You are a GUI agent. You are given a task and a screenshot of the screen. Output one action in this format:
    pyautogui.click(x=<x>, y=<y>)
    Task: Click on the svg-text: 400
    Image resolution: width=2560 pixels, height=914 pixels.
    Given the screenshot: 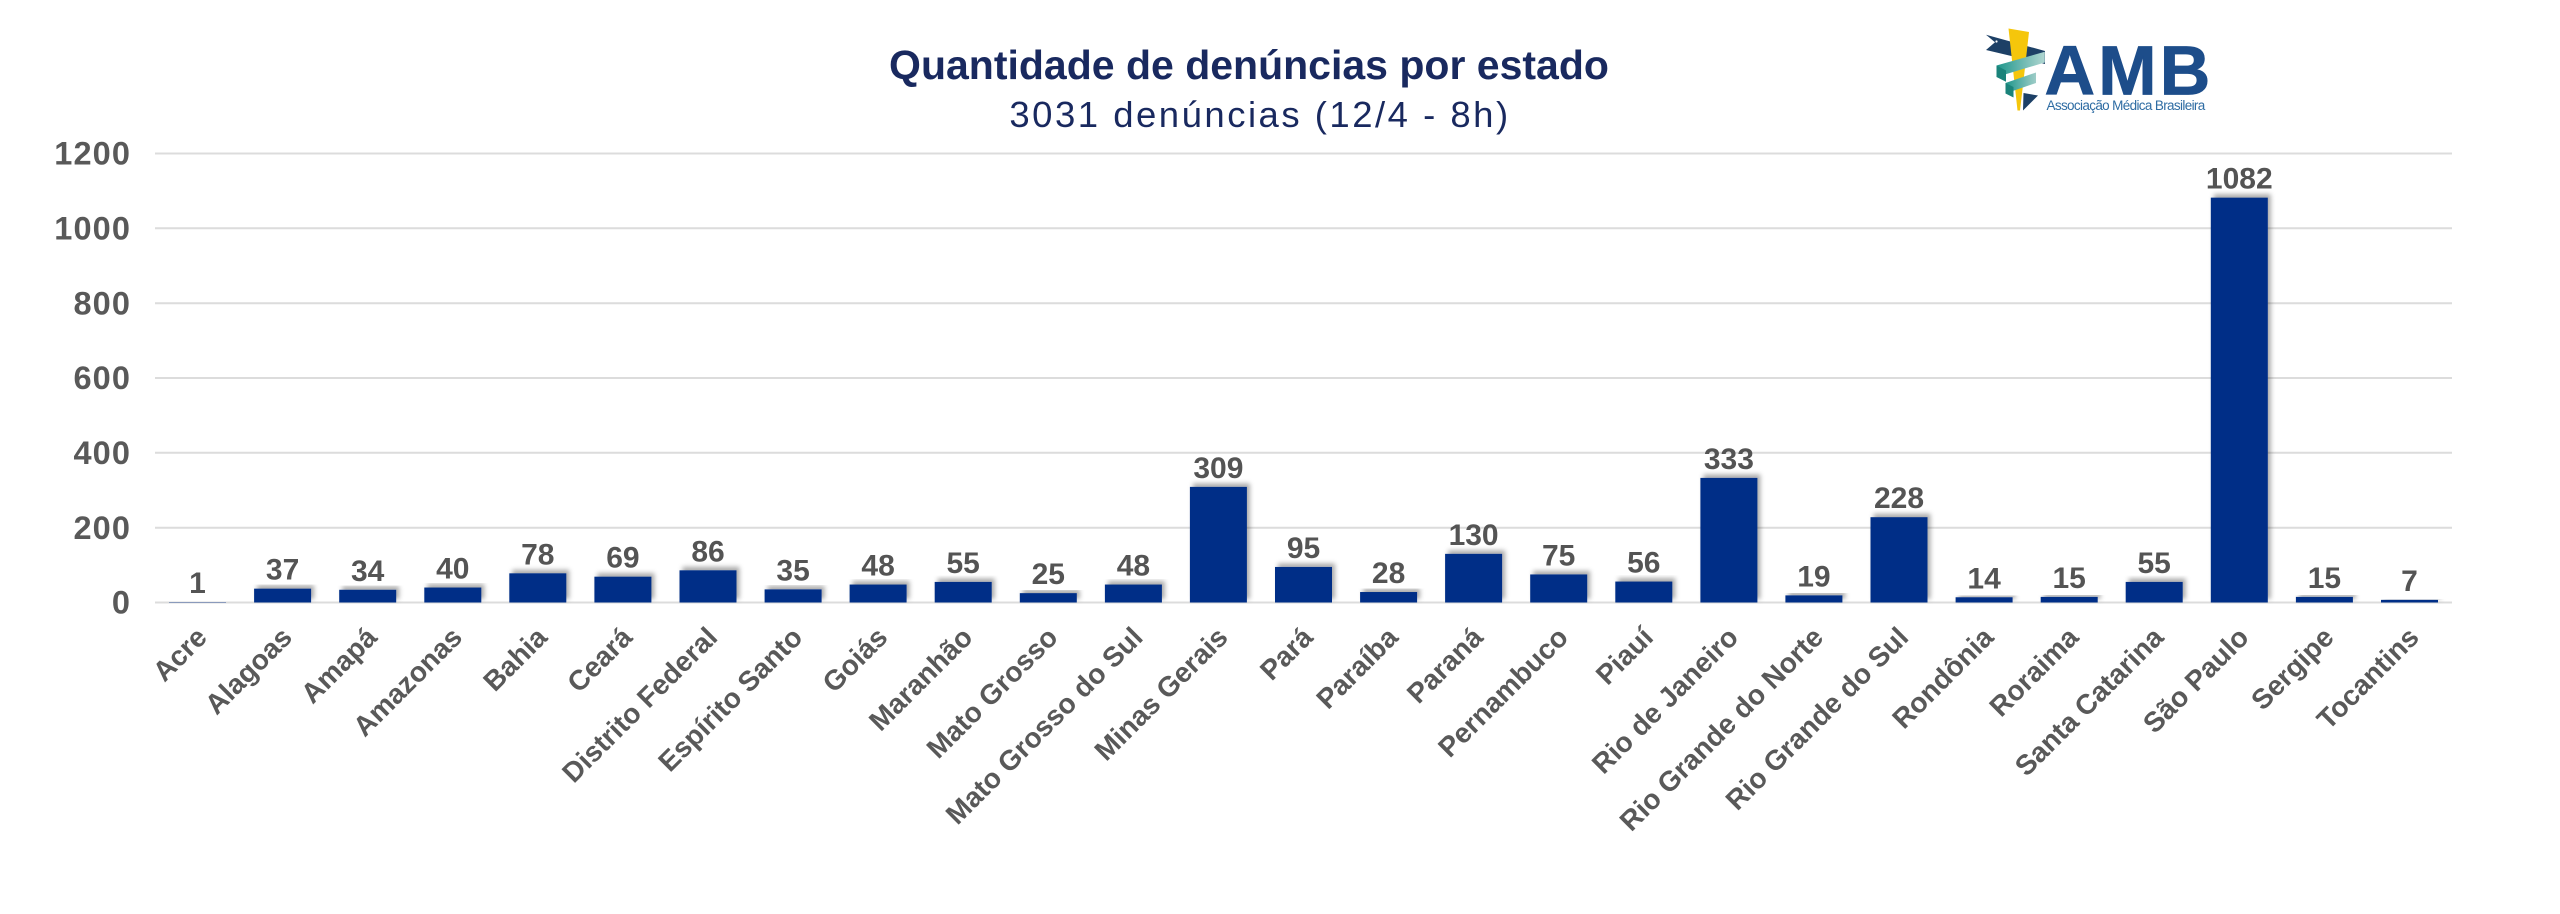 What is the action you would take?
    pyautogui.click(x=102, y=453)
    